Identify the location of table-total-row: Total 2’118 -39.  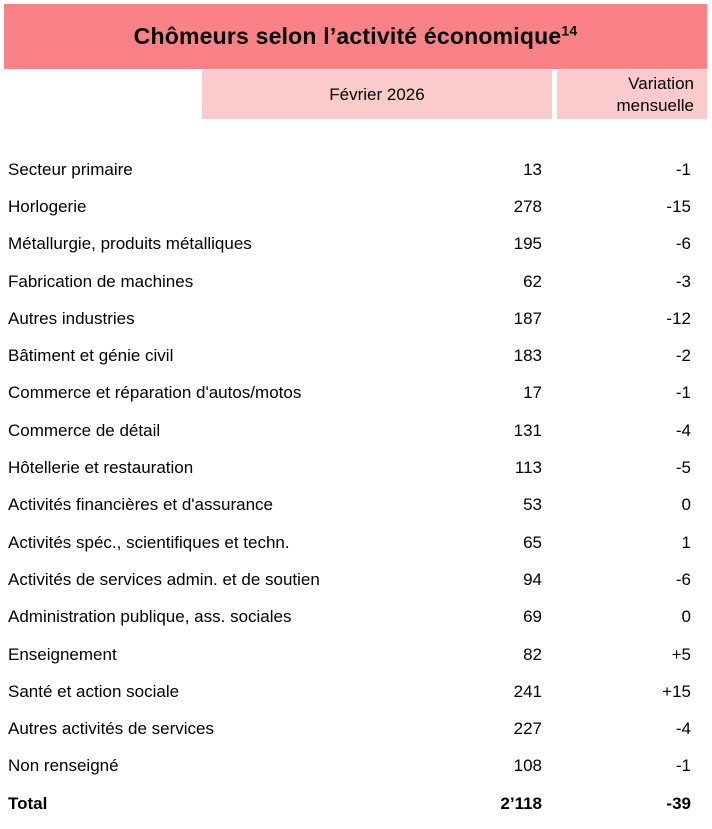
(356, 803).